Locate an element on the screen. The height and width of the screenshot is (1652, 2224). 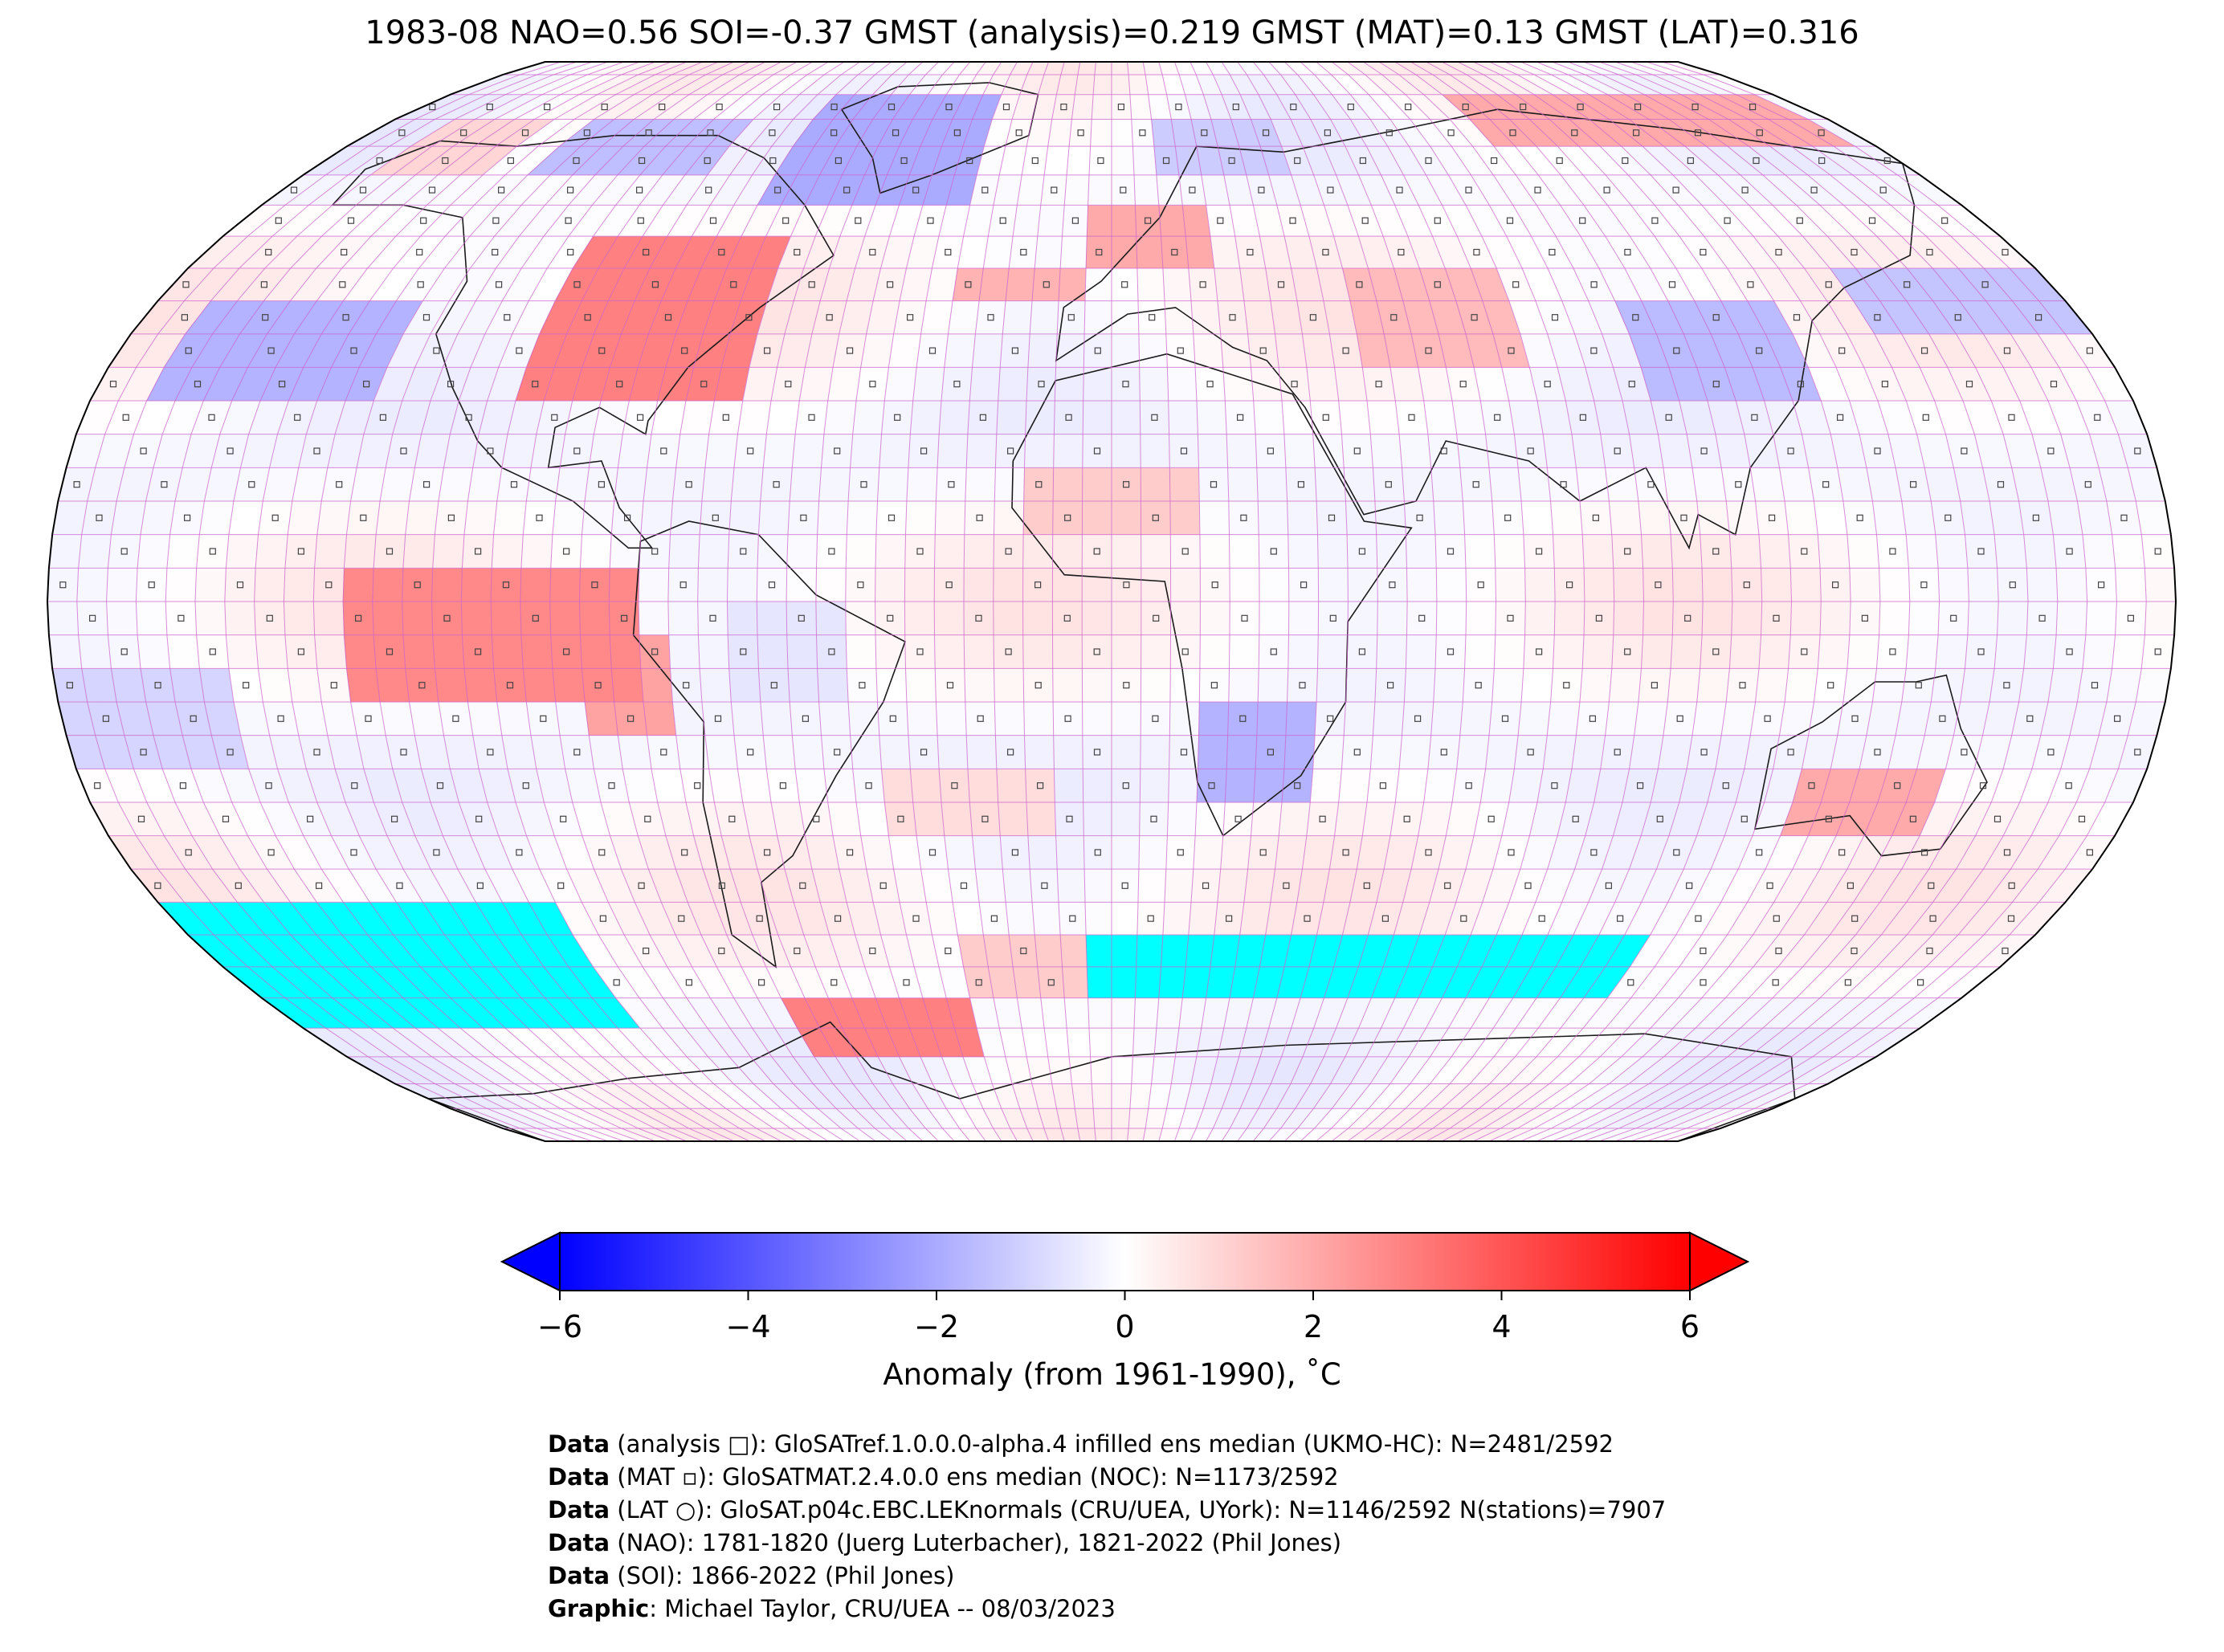
colorbar-label: Anomaly (from 1961-1990), ˚C is located at coordinates (1112, 1374).